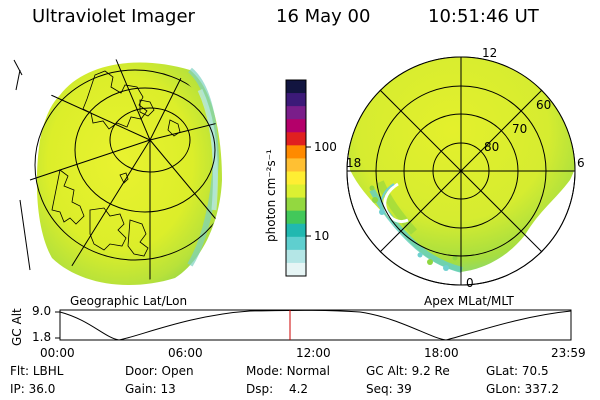 The image size is (600, 400). What do you see at coordinates (517, 371) in the screenshot?
I see `status-glat: GLat: 70.5` at bounding box center [517, 371].